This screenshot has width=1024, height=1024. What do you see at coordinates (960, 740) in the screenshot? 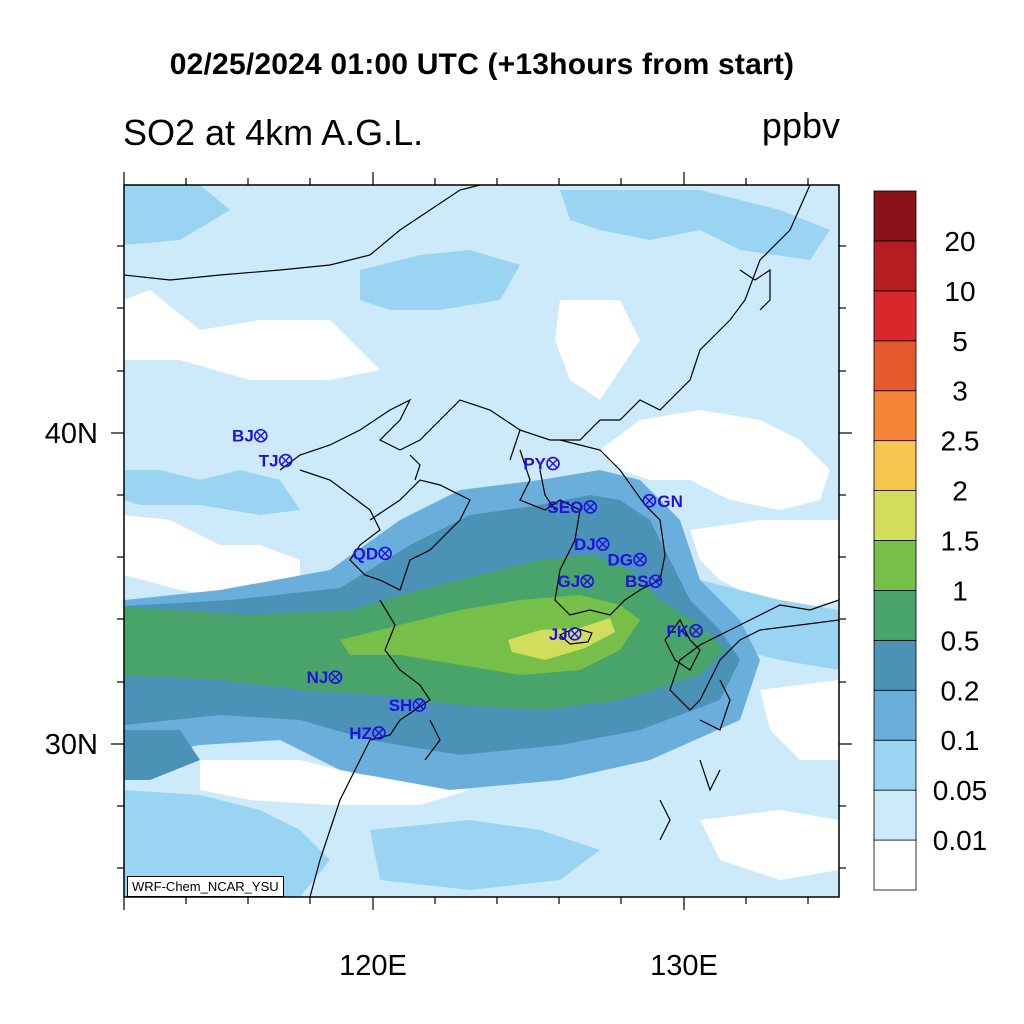
I see `colorbar-label: 0.1` at bounding box center [960, 740].